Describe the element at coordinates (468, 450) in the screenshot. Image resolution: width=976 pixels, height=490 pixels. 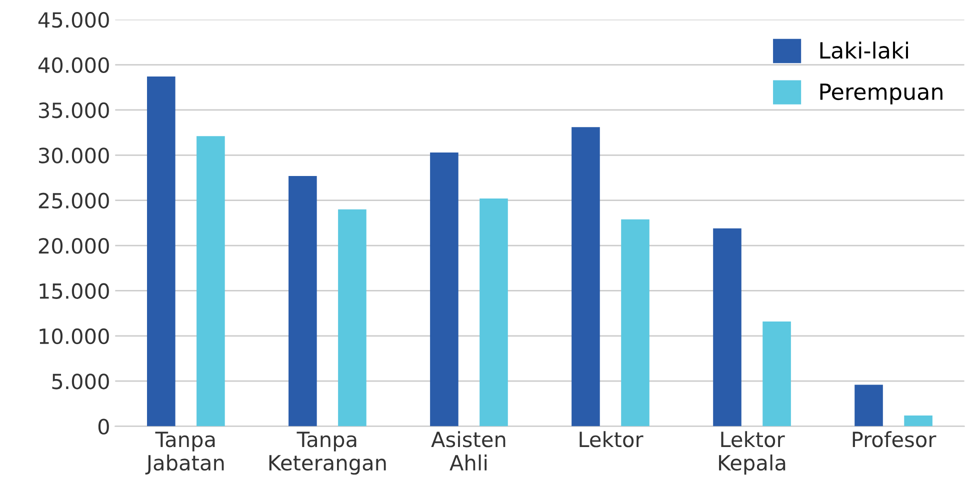
I see `x-tick-label: Asisten Ahli` at that location.